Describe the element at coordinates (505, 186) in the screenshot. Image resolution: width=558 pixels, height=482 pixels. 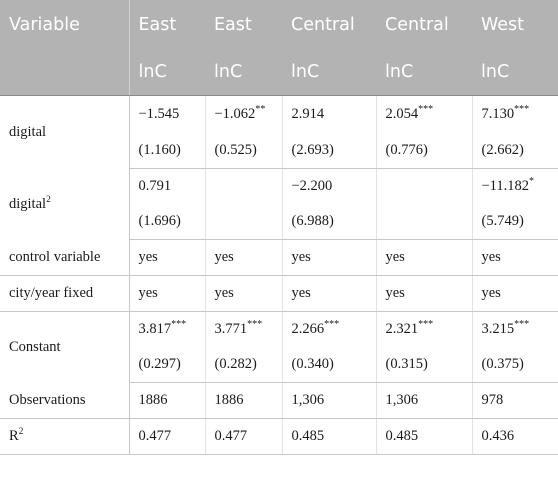
I see `coefficient-value: −11.182` at that location.